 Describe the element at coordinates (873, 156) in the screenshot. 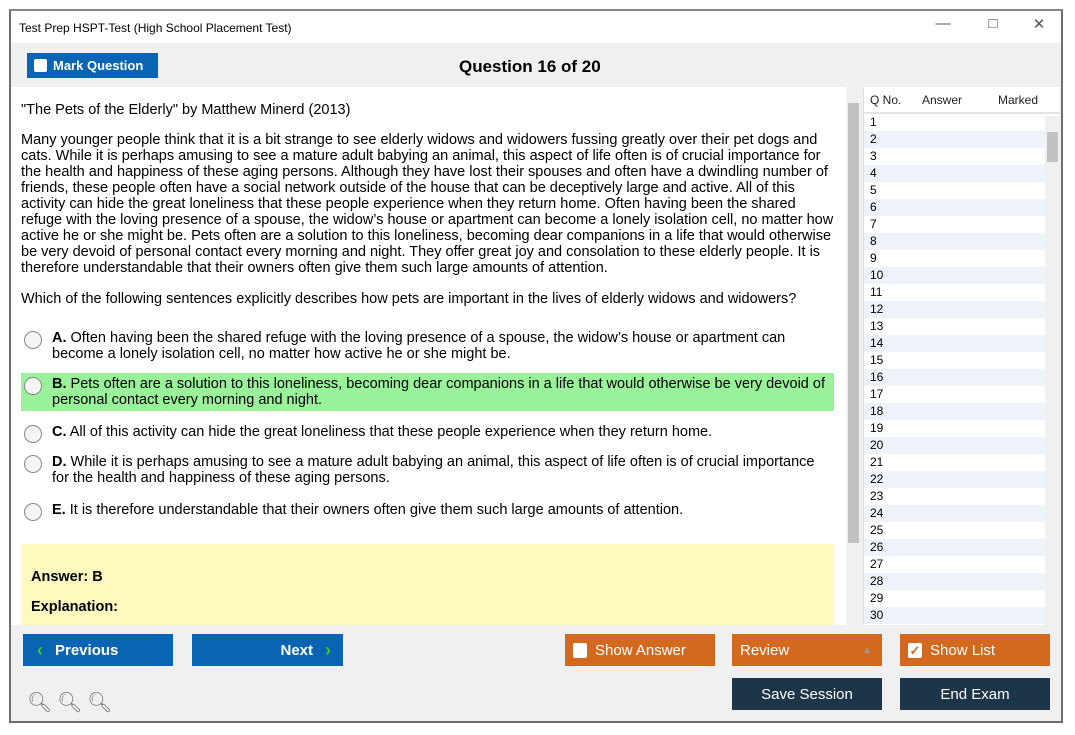

I see `list-row: 3` at that location.